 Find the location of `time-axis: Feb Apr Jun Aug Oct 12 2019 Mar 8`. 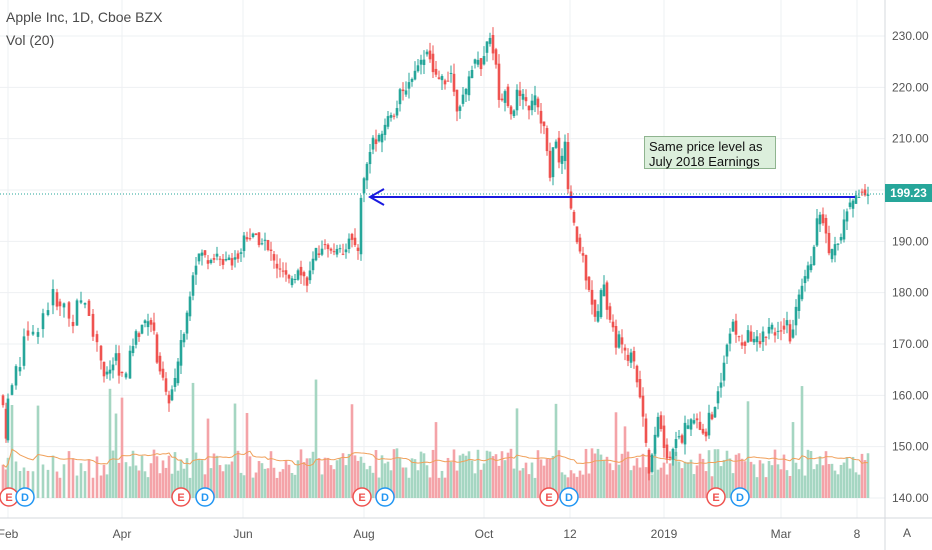

time-axis: Feb Apr Jun Aug Oct 12 2019 Mar 8 is located at coordinates (430, 534).